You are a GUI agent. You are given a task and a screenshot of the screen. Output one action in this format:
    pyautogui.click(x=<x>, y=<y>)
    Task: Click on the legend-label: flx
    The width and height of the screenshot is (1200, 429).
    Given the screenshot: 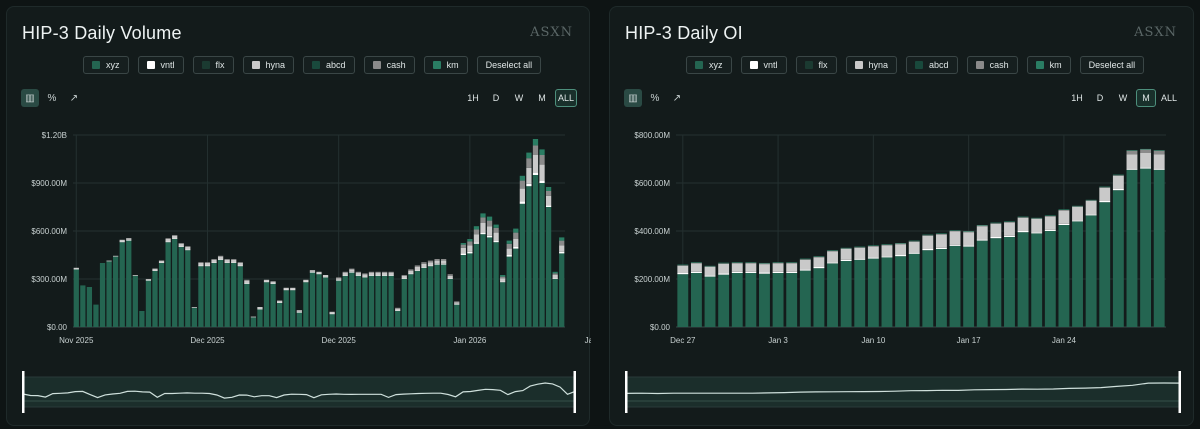 What is the action you would take?
    pyautogui.click(x=823, y=65)
    